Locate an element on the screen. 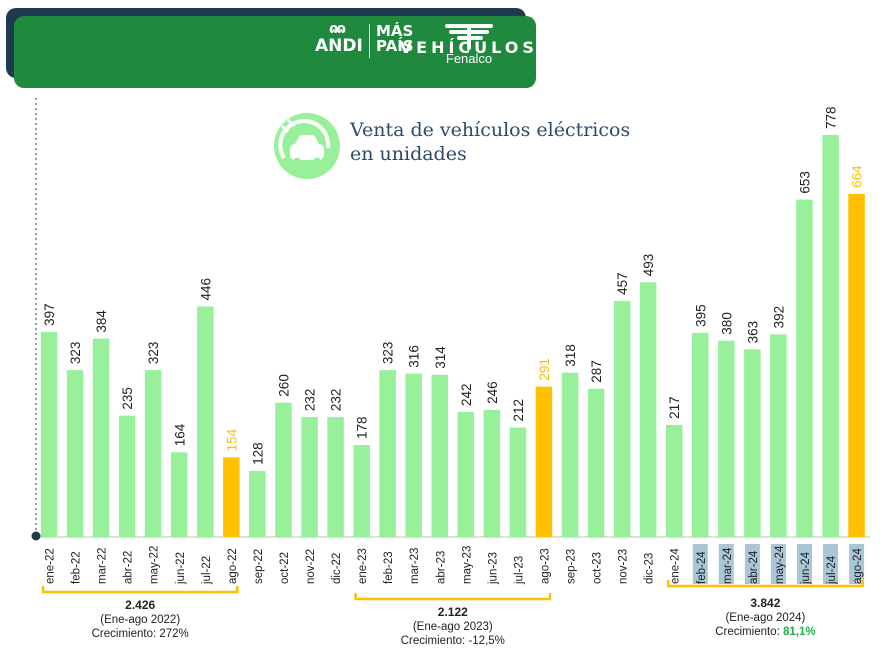 The height and width of the screenshot is (648, 886). summary-growth-label-1: Crecimiento: is located at coordinates (126, 634).